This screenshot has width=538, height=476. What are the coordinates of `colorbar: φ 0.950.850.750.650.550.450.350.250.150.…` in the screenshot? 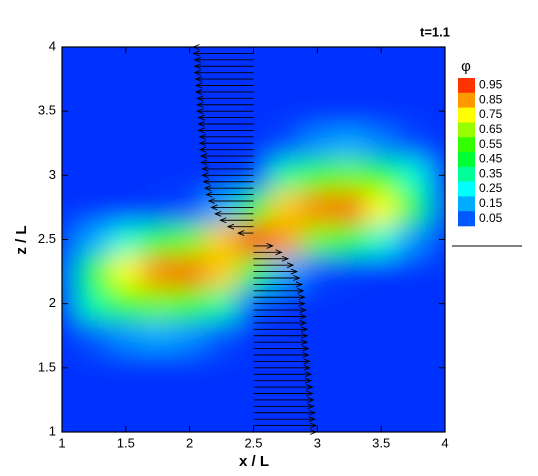 It's located at (480, 142).